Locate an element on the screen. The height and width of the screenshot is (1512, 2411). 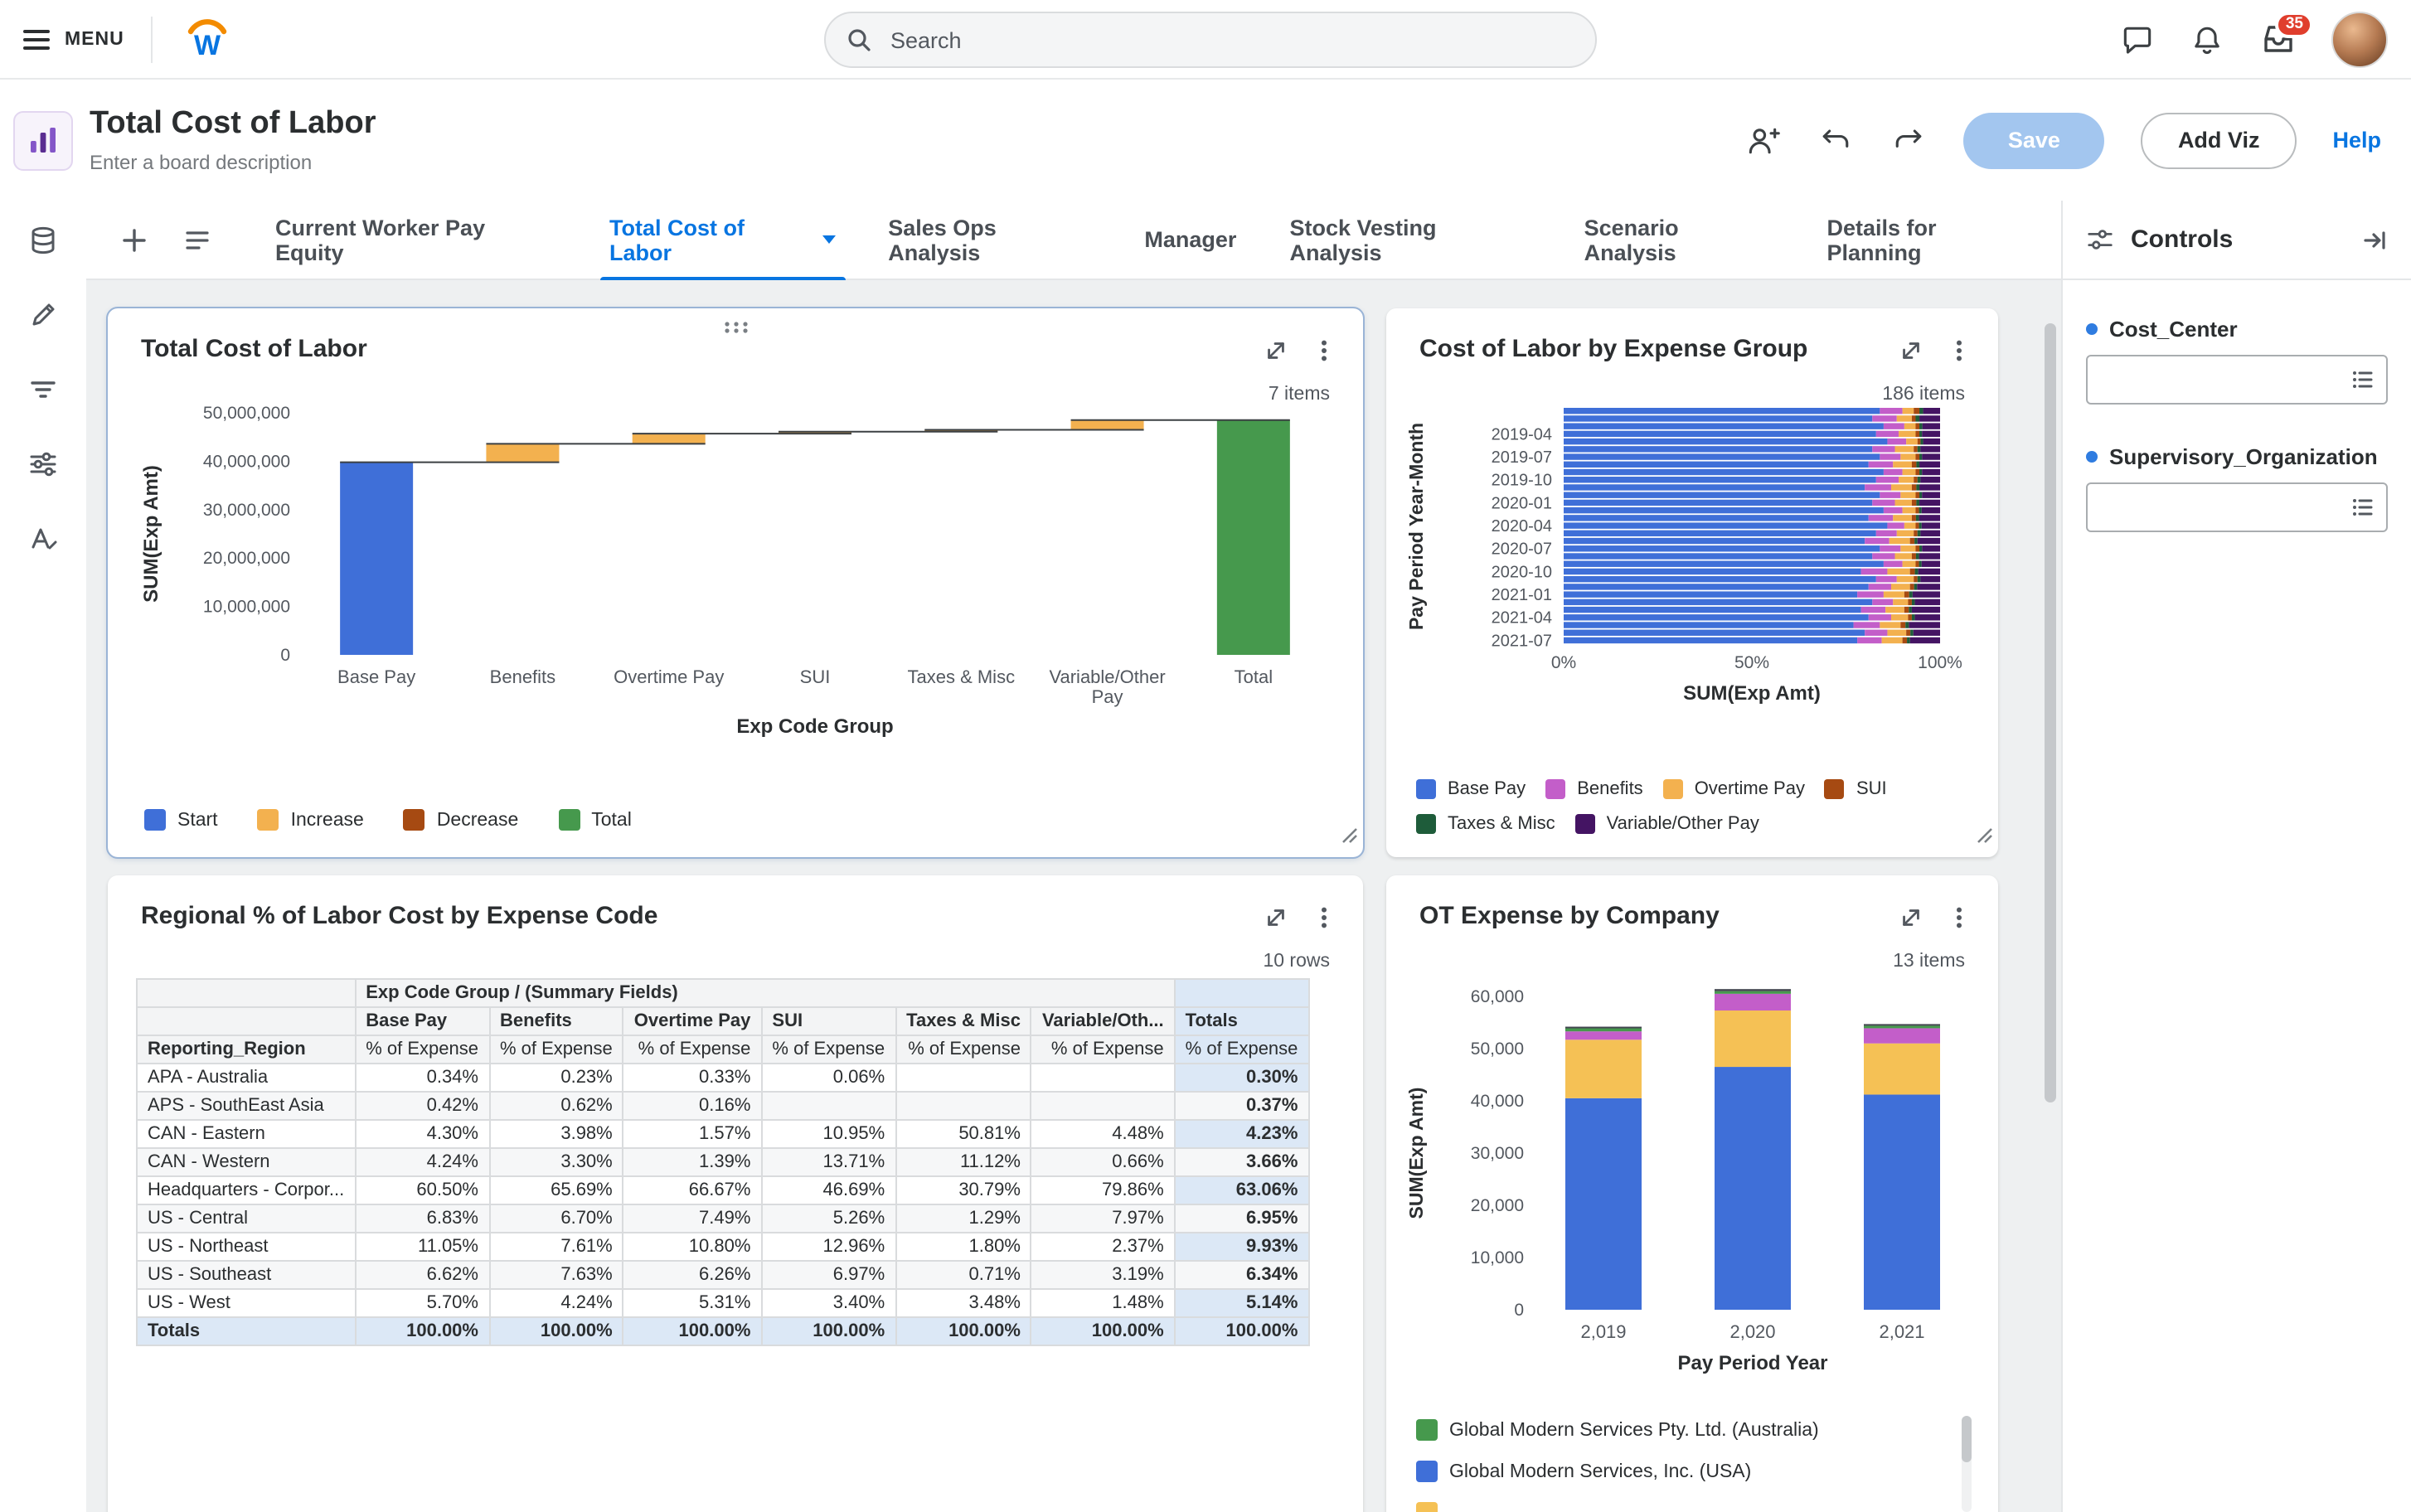
text-format-button is located at coordinates (43, 539).